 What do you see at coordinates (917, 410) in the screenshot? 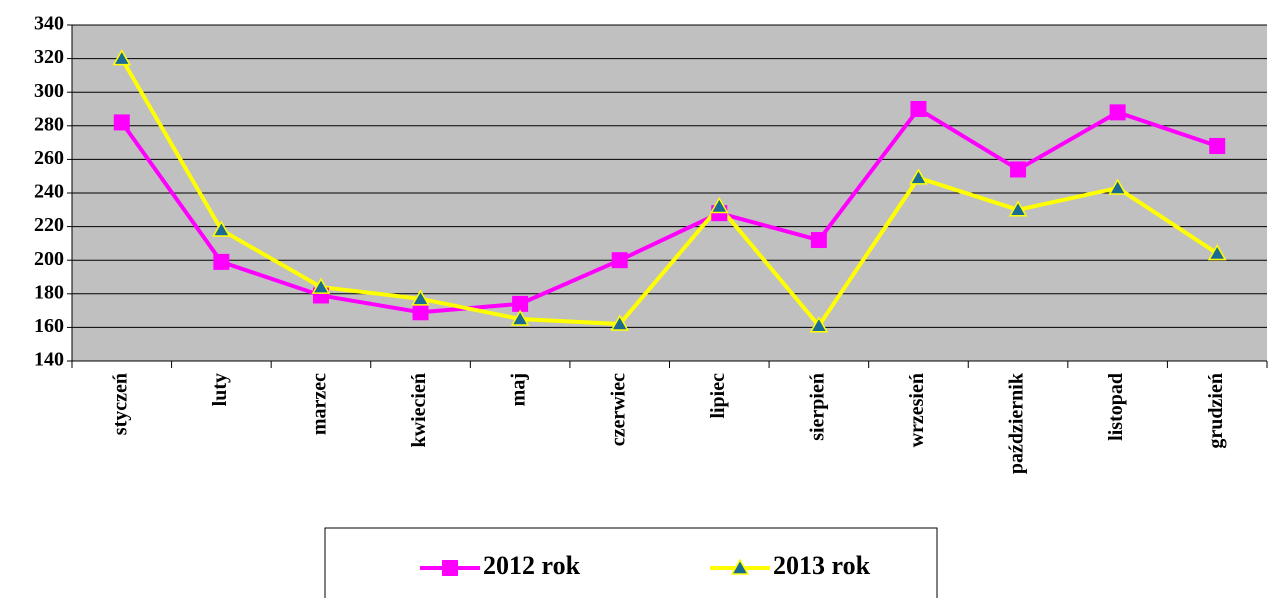
I see `x-tick-label: wrzesień` at bounding box center [917, 410].